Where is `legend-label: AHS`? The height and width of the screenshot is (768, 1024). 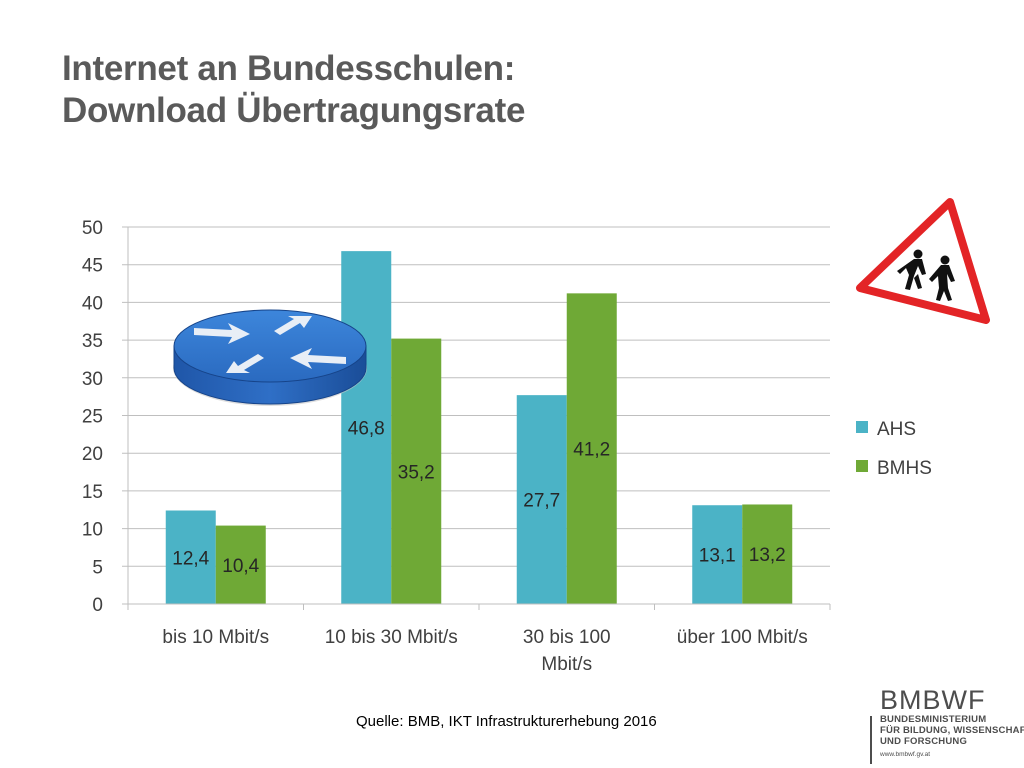 legend-label: AHS is located at coordinates (896, 429).